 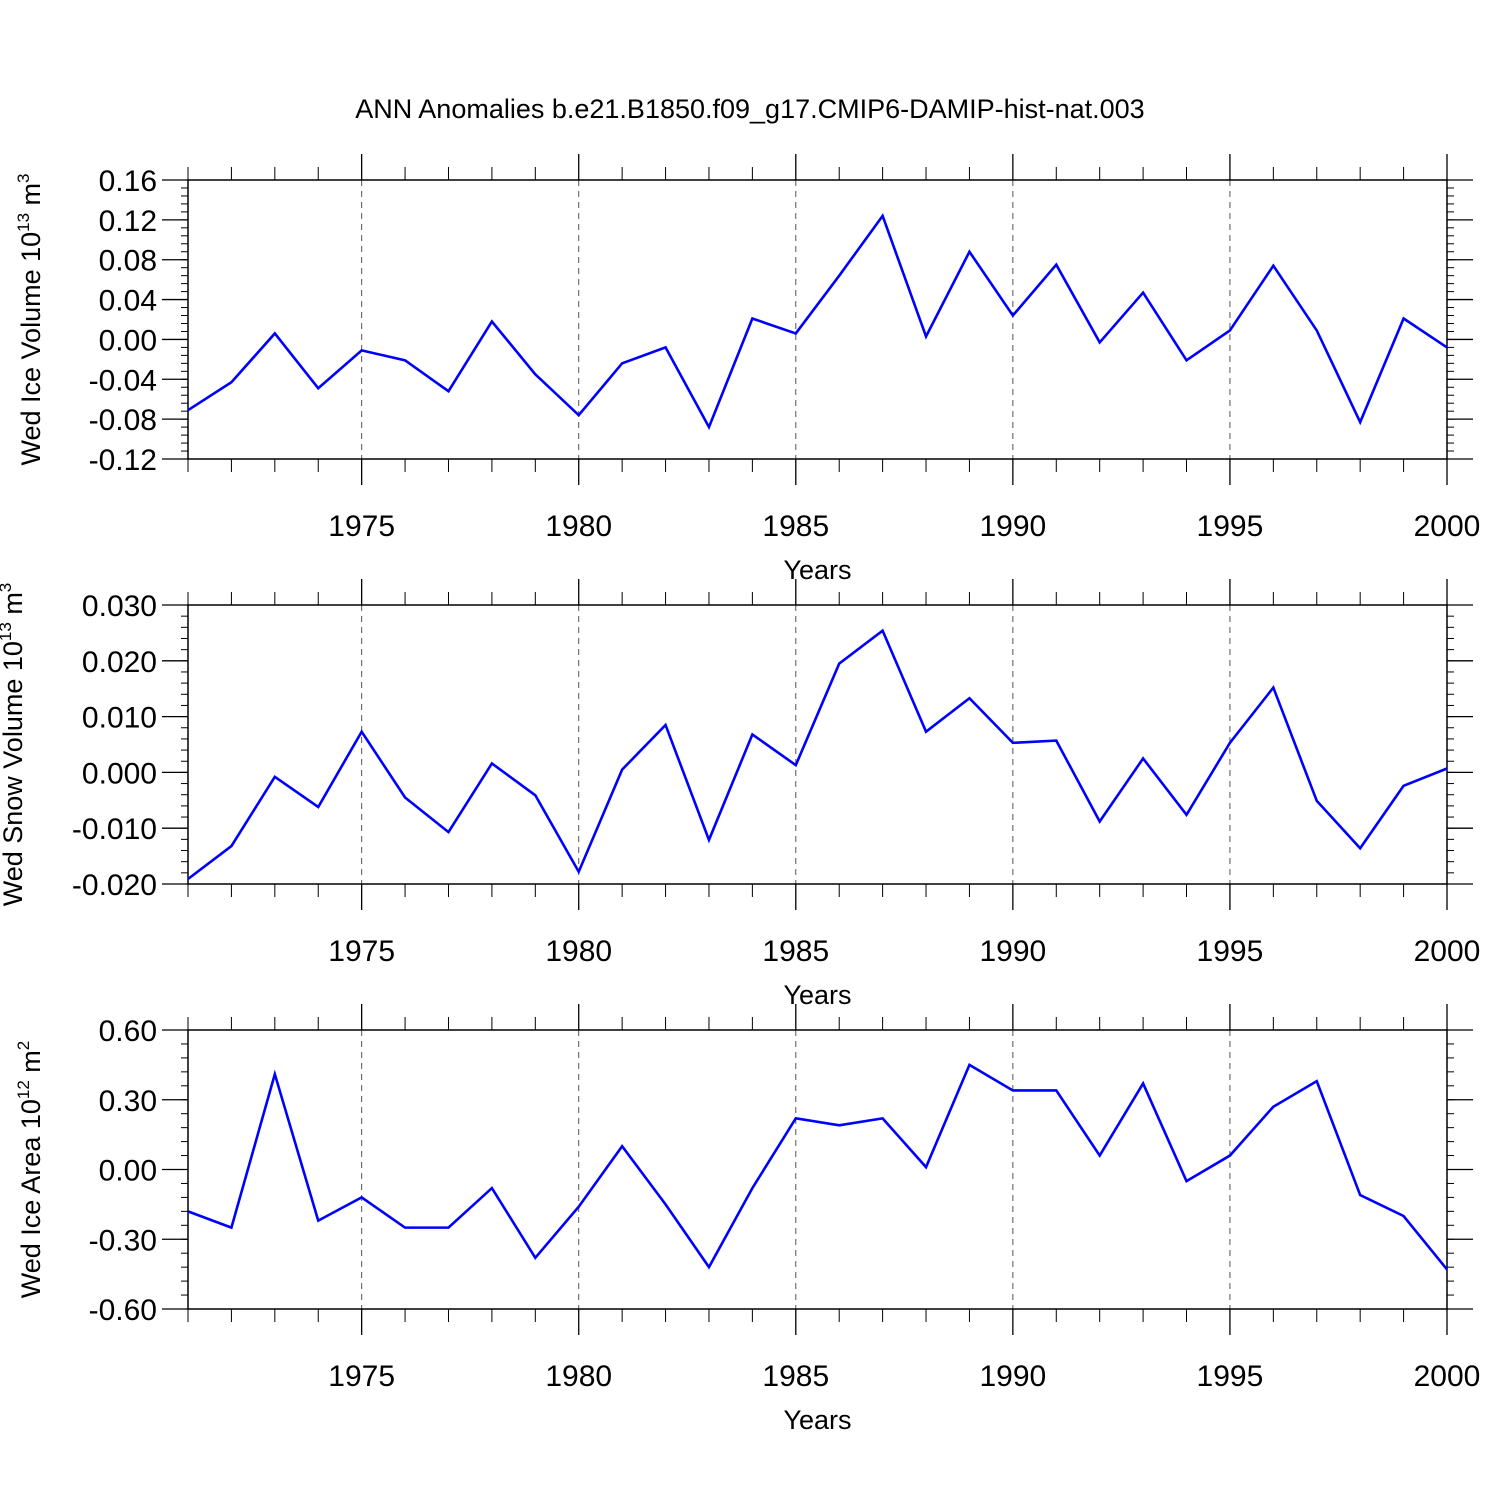 I want to click on y-tick-label: 0.030, so click(x=119, y=606).